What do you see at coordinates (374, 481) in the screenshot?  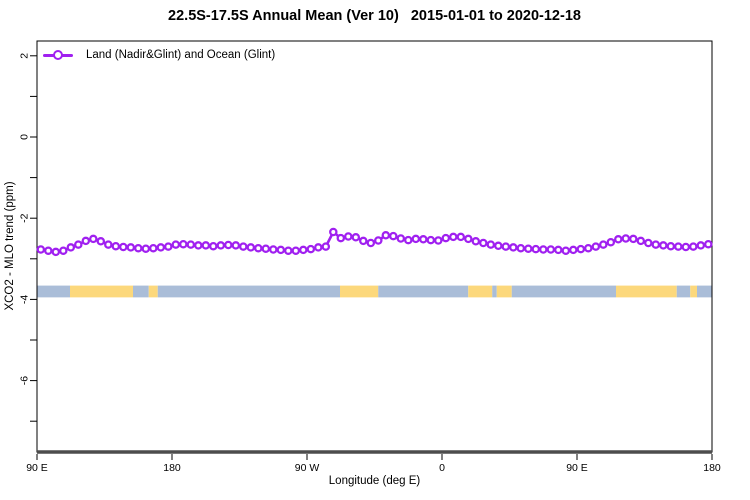 I see `x-axis-title: Longitude (deg E)` at bounding box center [374, 481].